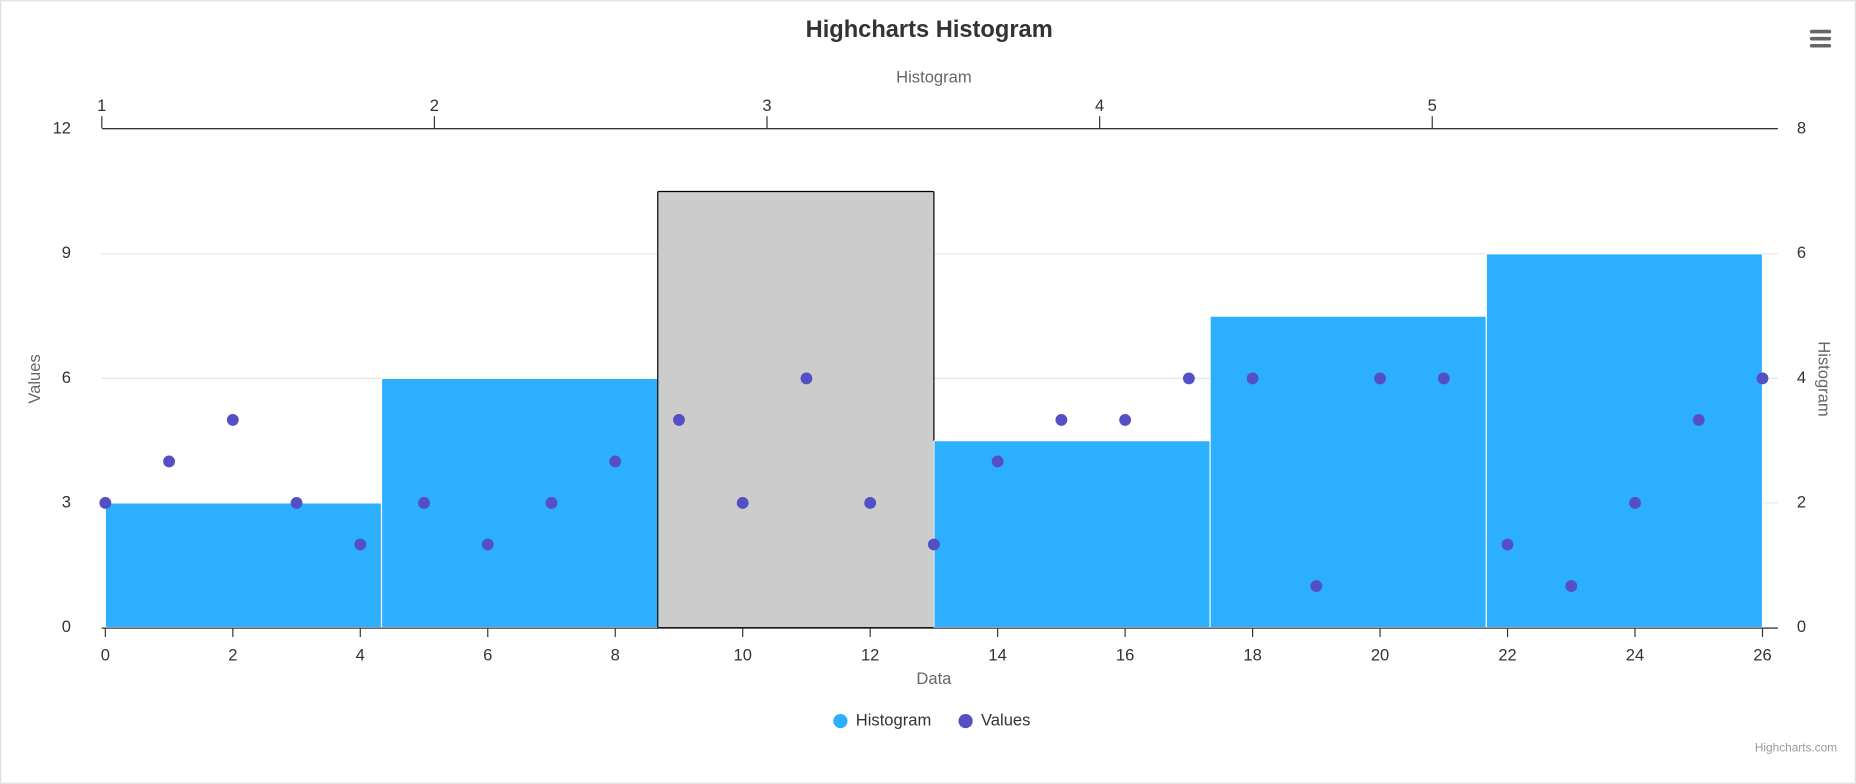 This screenshot has height=784, width=1856. What do you see at coordinates (1125, 654) in the screenshot?
I see `x-tick-label: 16` at bounding box center [1125, 654].